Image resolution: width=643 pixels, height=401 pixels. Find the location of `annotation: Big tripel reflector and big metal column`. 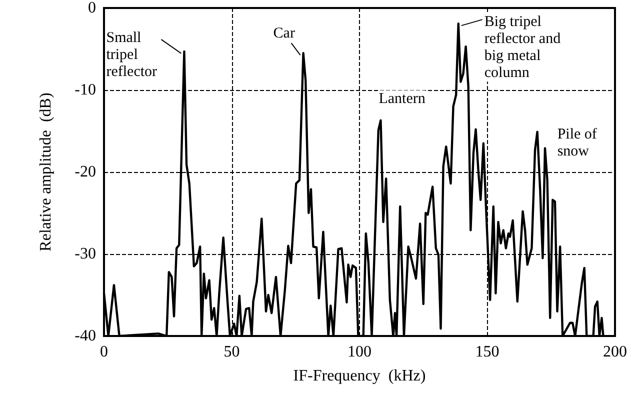

annotation: Big tripel reflector and big metal column is located at coordinates (523, 48).